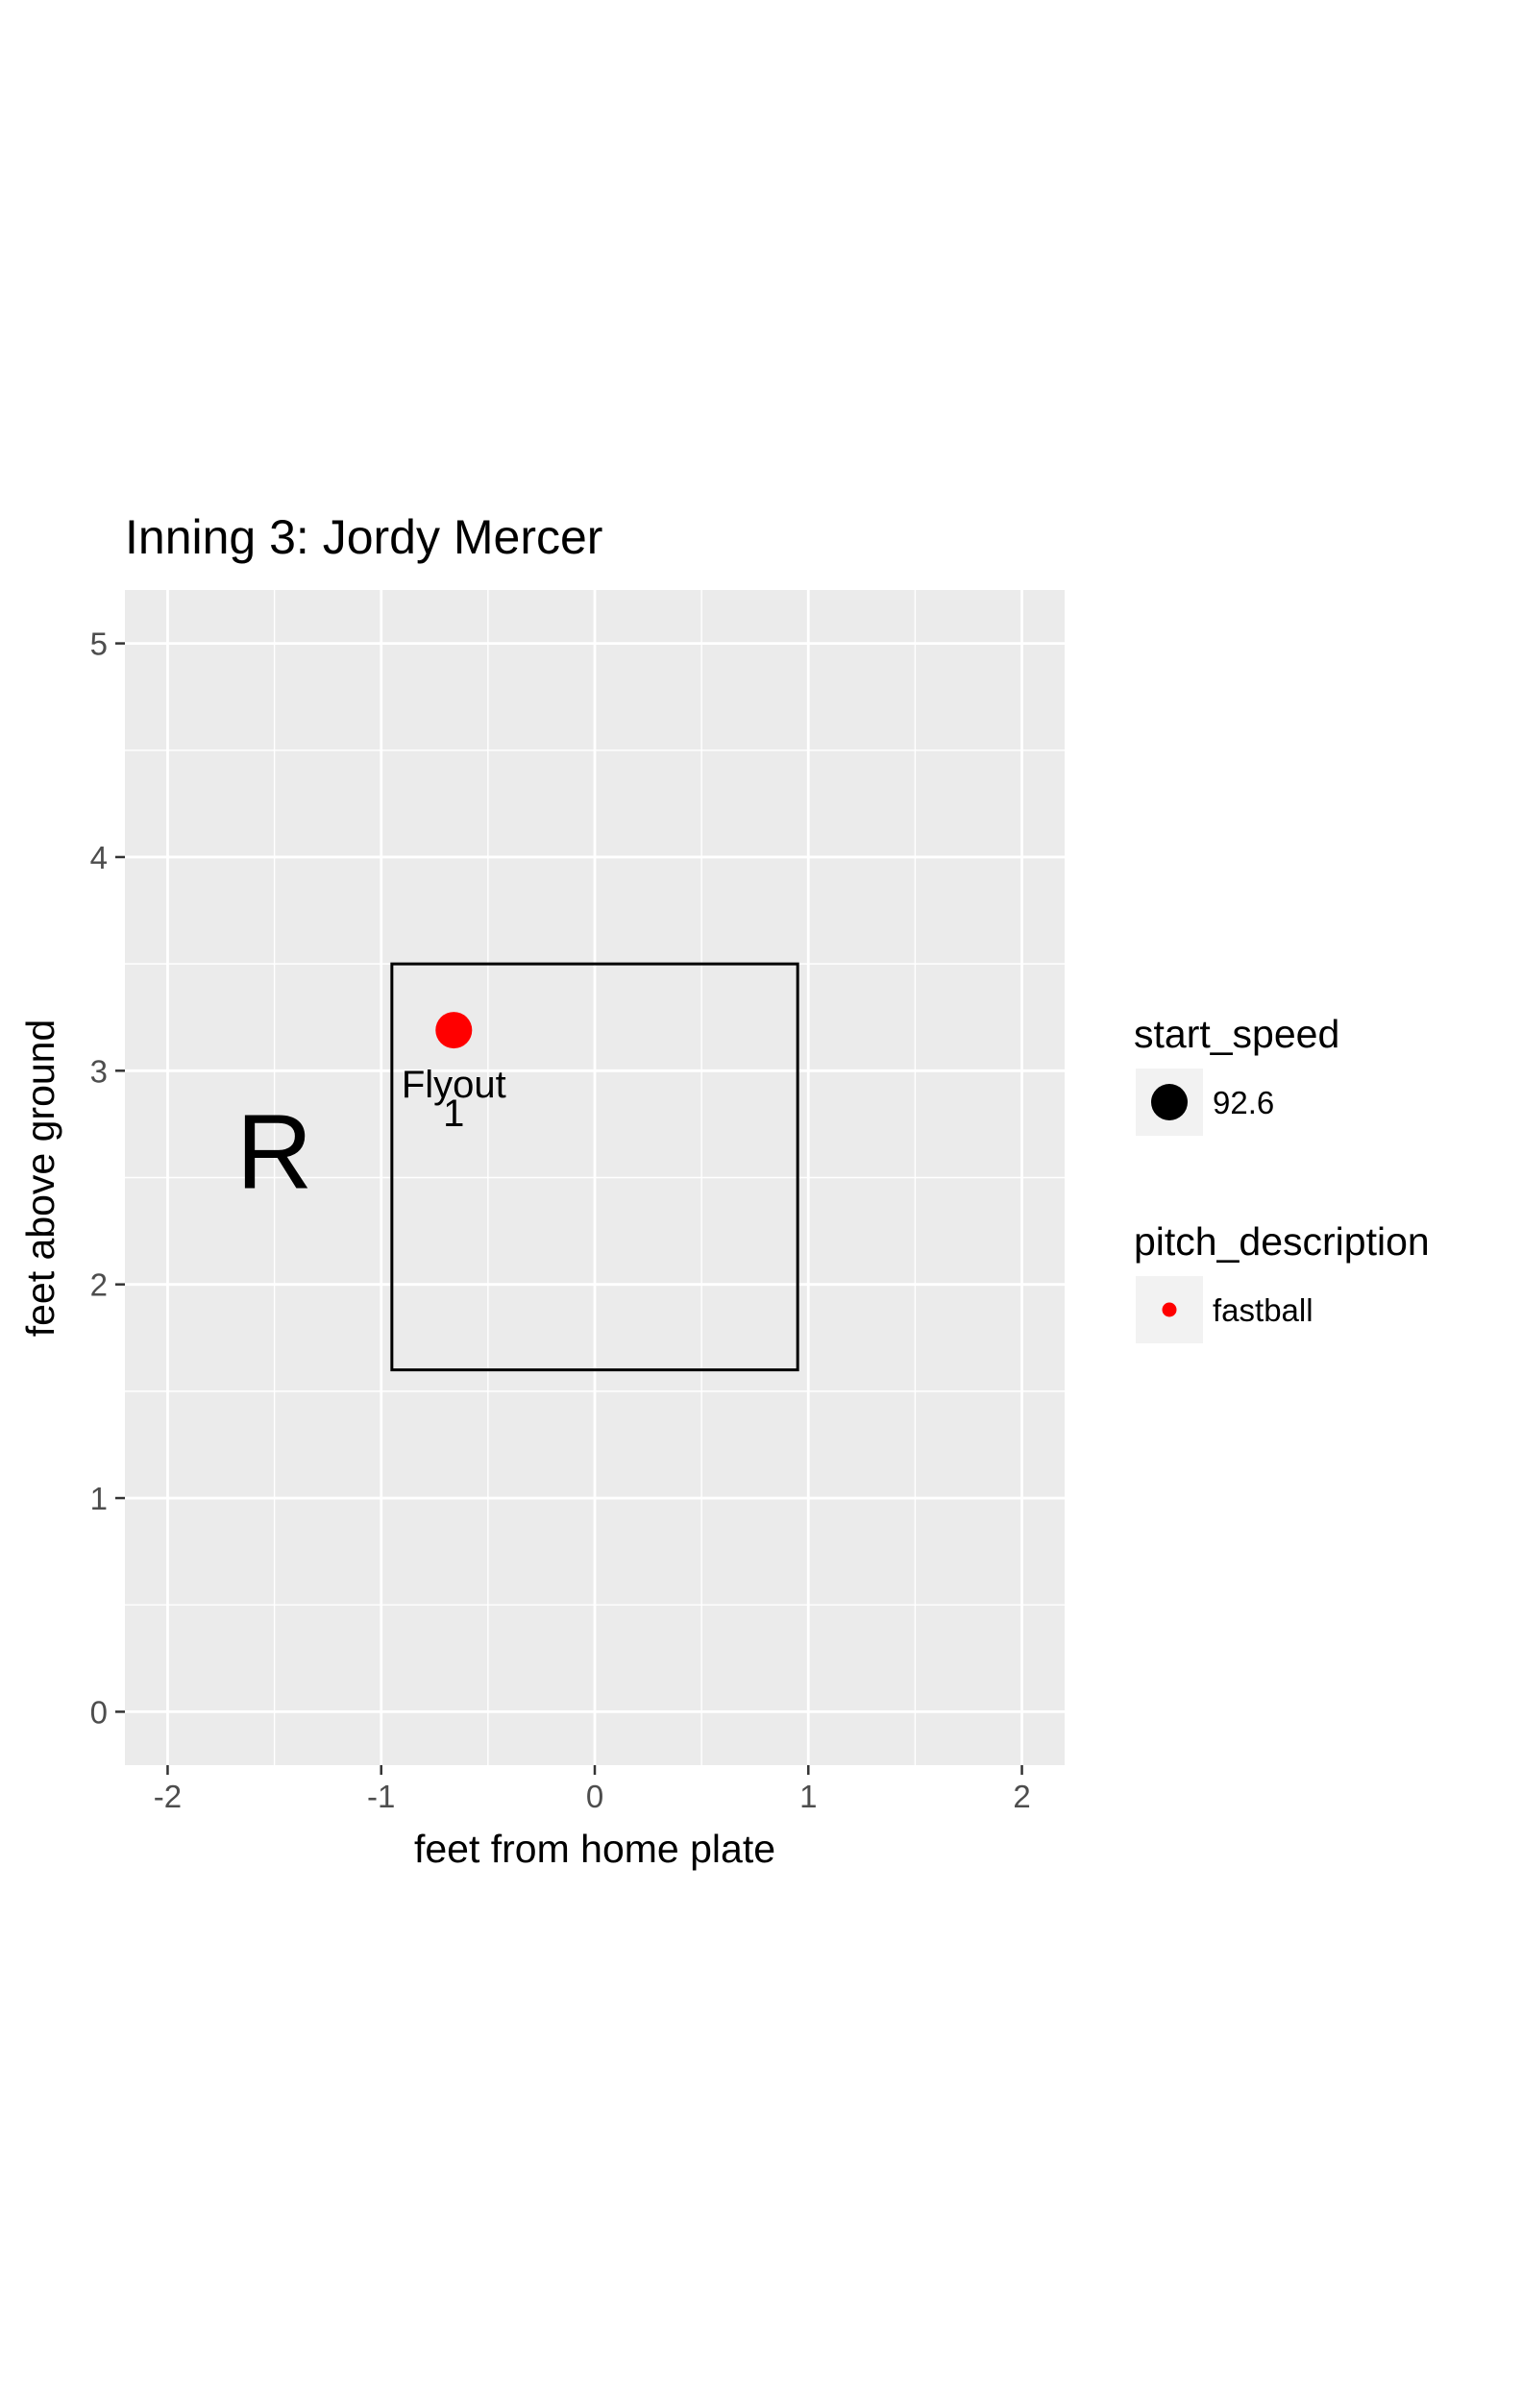  I want to click on pitch-point, so click(454, 1030).